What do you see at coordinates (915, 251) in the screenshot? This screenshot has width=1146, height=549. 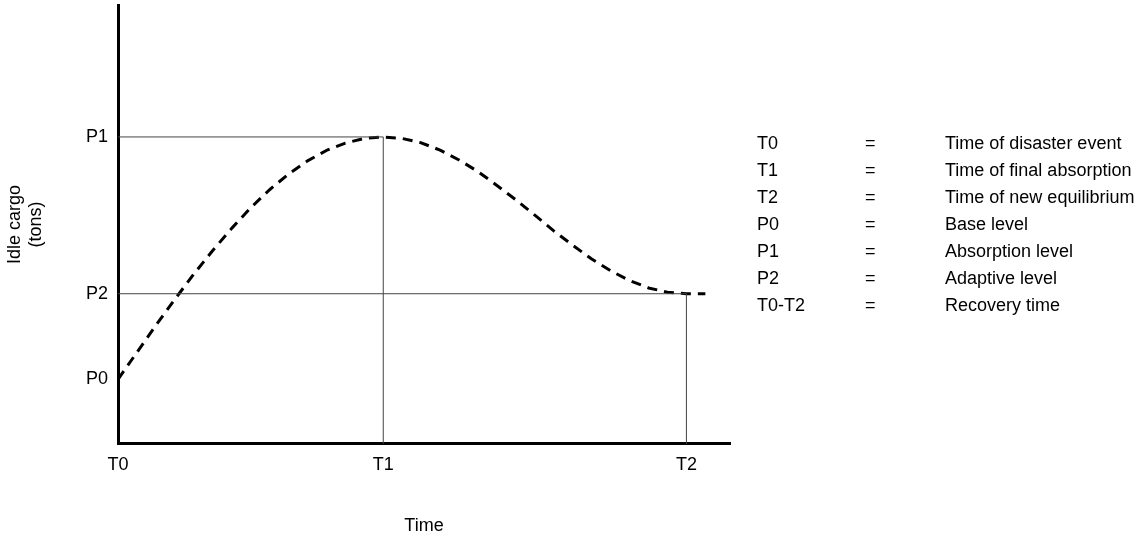 I see `text: P1 = Absorption level` at bounding box center [915, 251].